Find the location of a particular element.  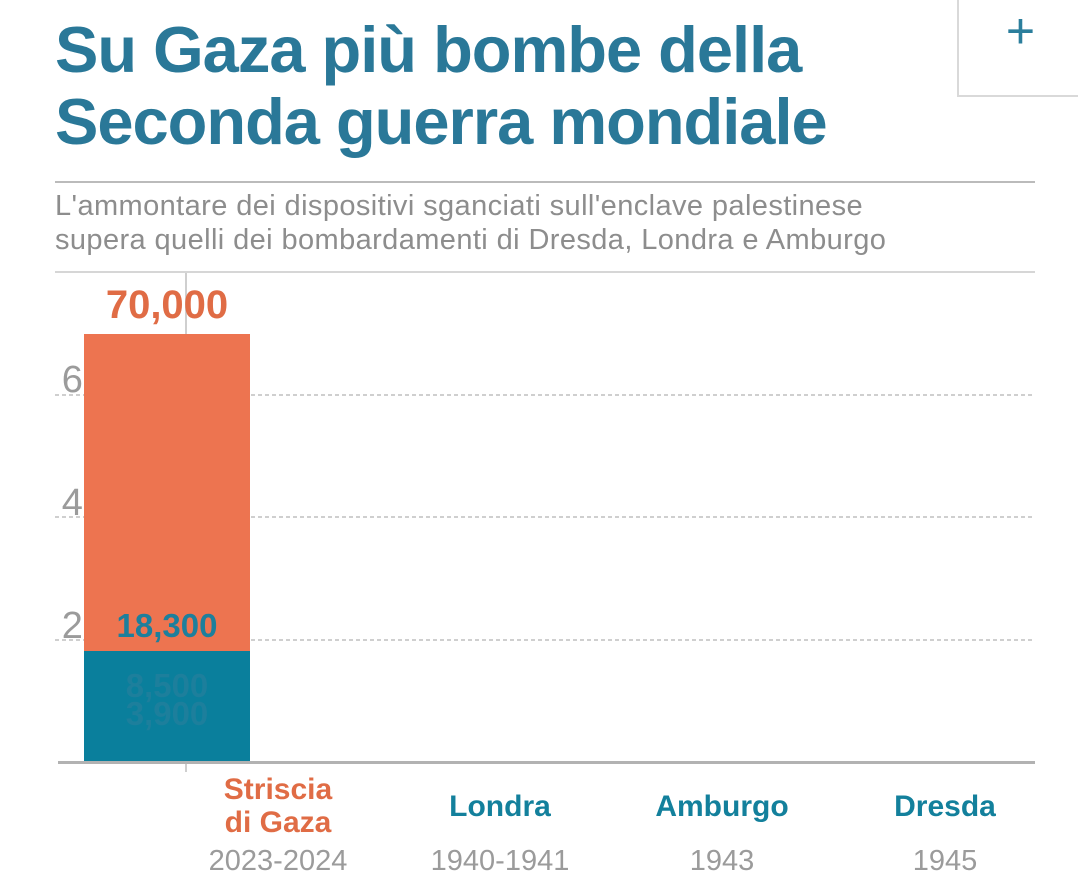

x-axis-tick is located at coordinates (186, 767).